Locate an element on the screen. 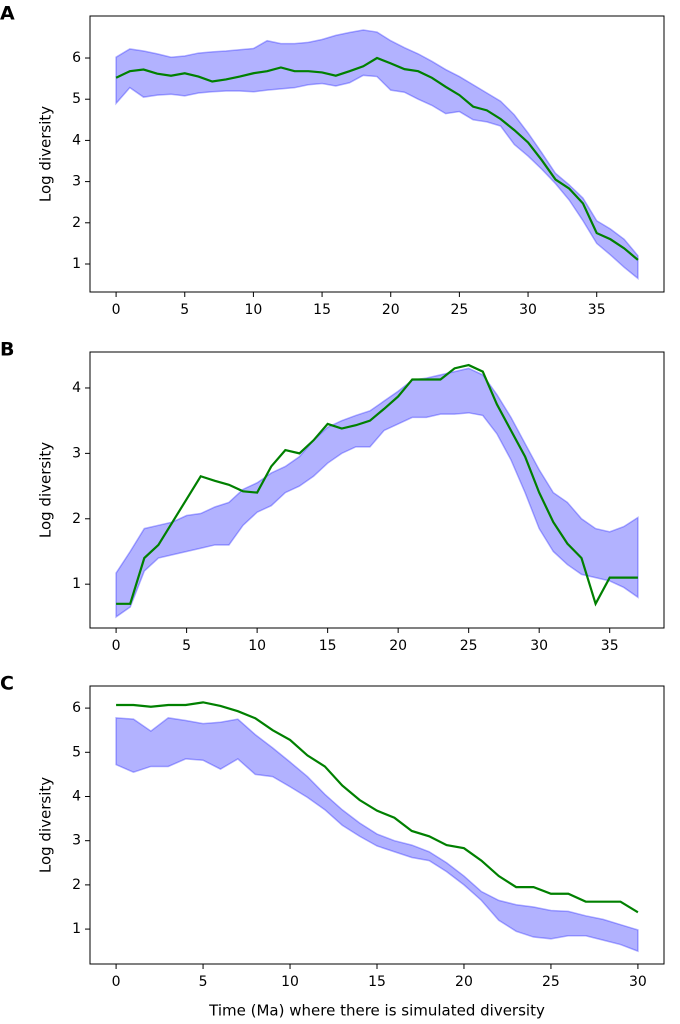 This screenshot has width=680, height=1024. panel-label: B is located at coordinates (7, 350).